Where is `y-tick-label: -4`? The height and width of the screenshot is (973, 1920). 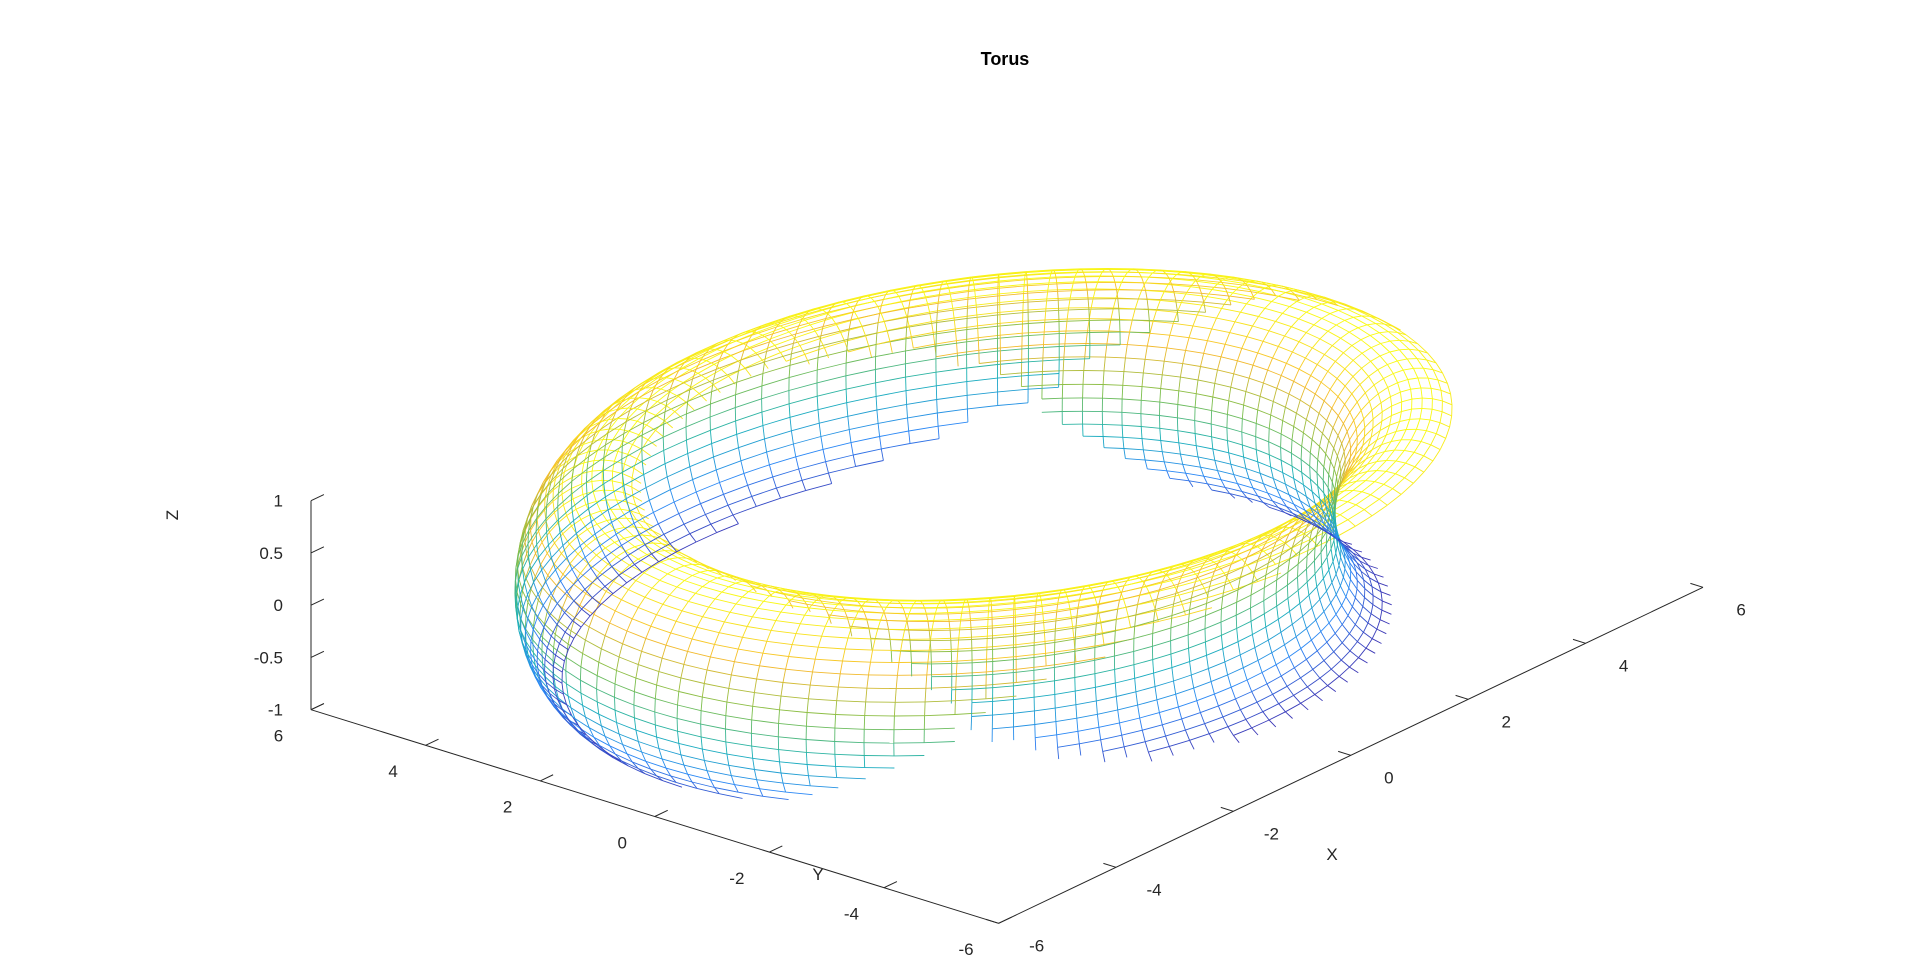 y-tick-label: -4 is located at coordinates (851, 914).